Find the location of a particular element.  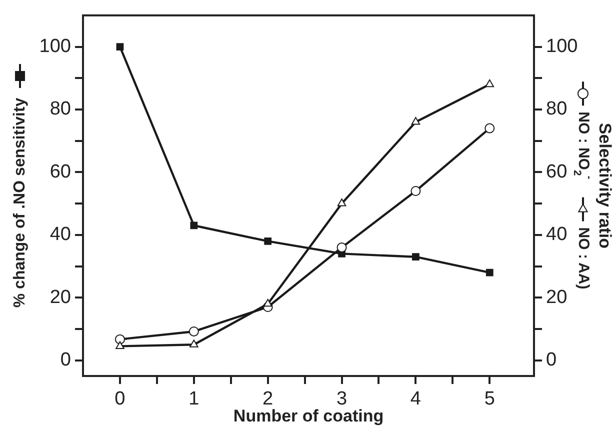

y-tick-label: 40 is located at coordinates (60, 235).